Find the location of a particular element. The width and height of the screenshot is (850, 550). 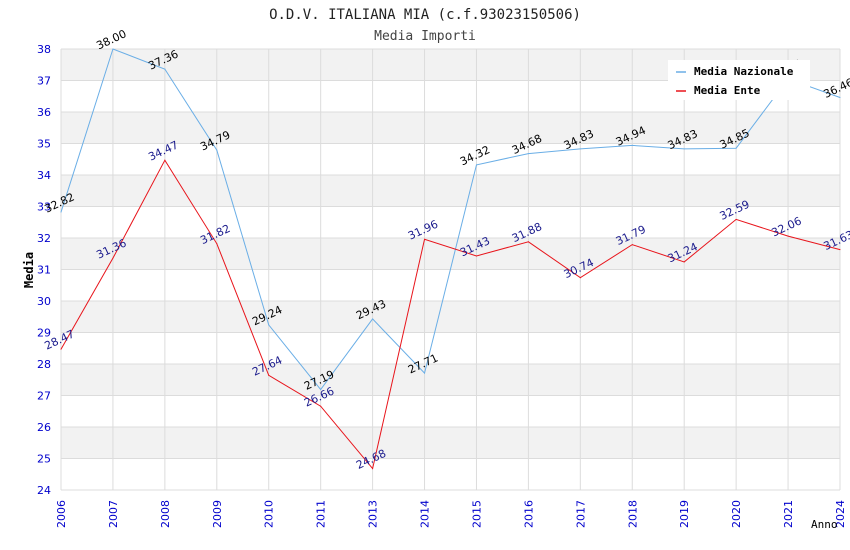

x-tick-label: 2006 is located at coordinates (61, 514).